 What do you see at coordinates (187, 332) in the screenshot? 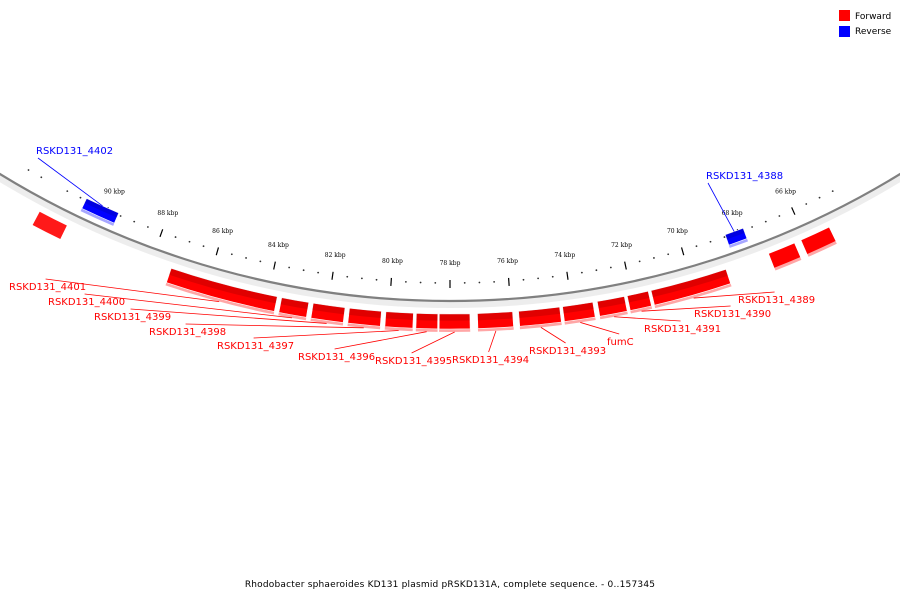
I see `gene-label: RSKD131_4398` at bounding box center [187, 332].